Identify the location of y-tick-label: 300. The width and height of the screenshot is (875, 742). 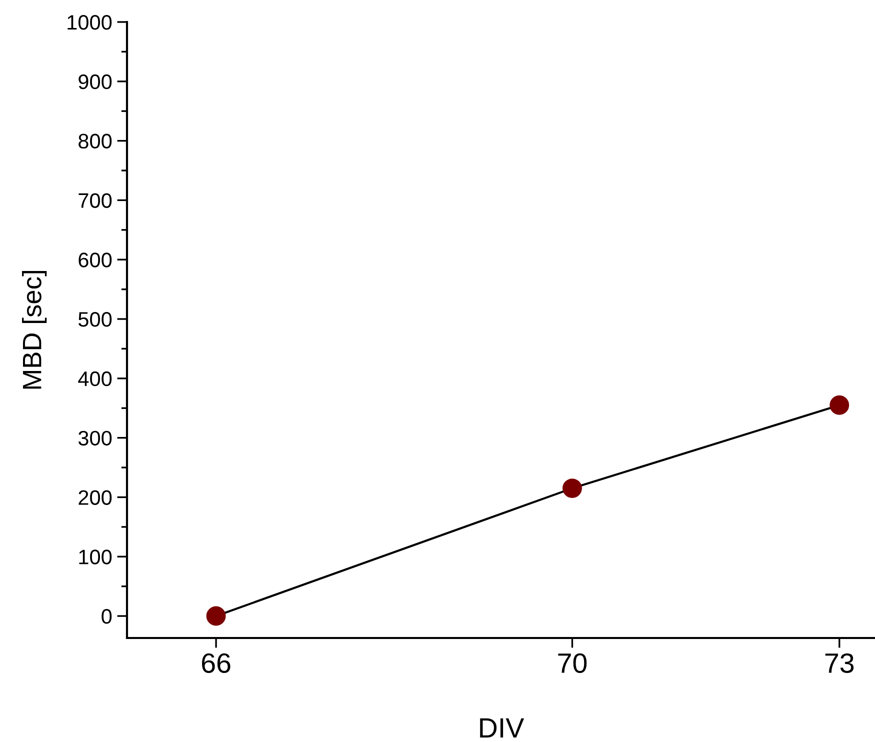
(95, 438).